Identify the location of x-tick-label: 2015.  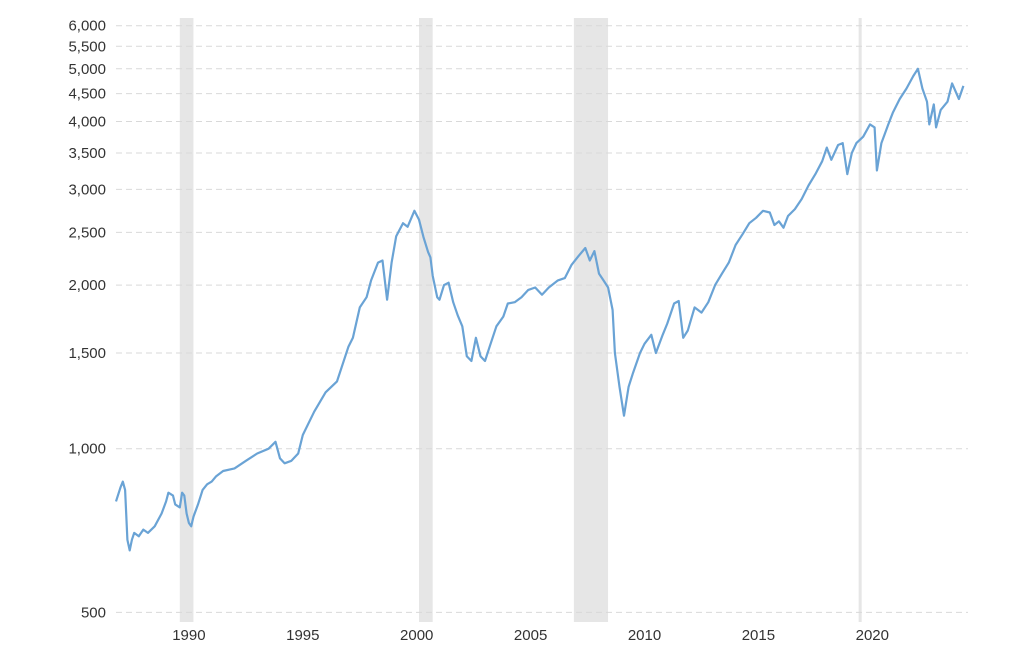
(758, 635).